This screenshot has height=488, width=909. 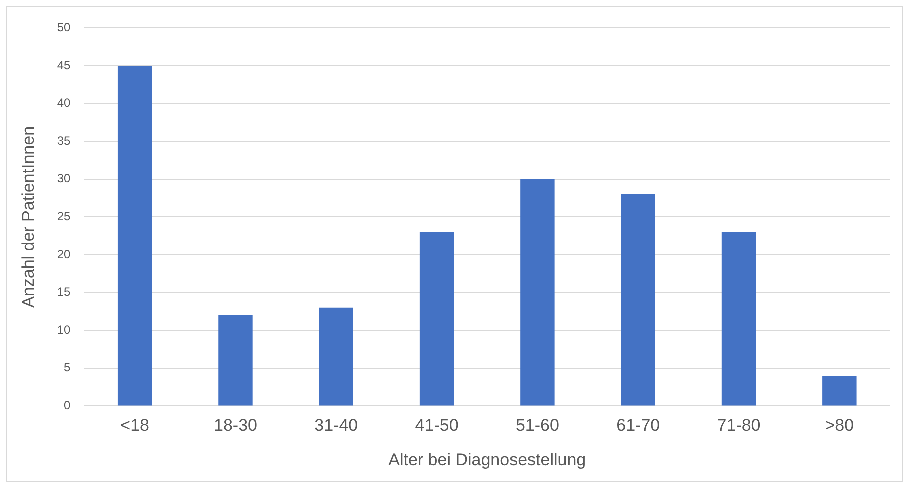 What do you see at coordinates (638, 426) in the screenshot?
I see `x-tick-label: 61-70` at bounding box center [638, 426].